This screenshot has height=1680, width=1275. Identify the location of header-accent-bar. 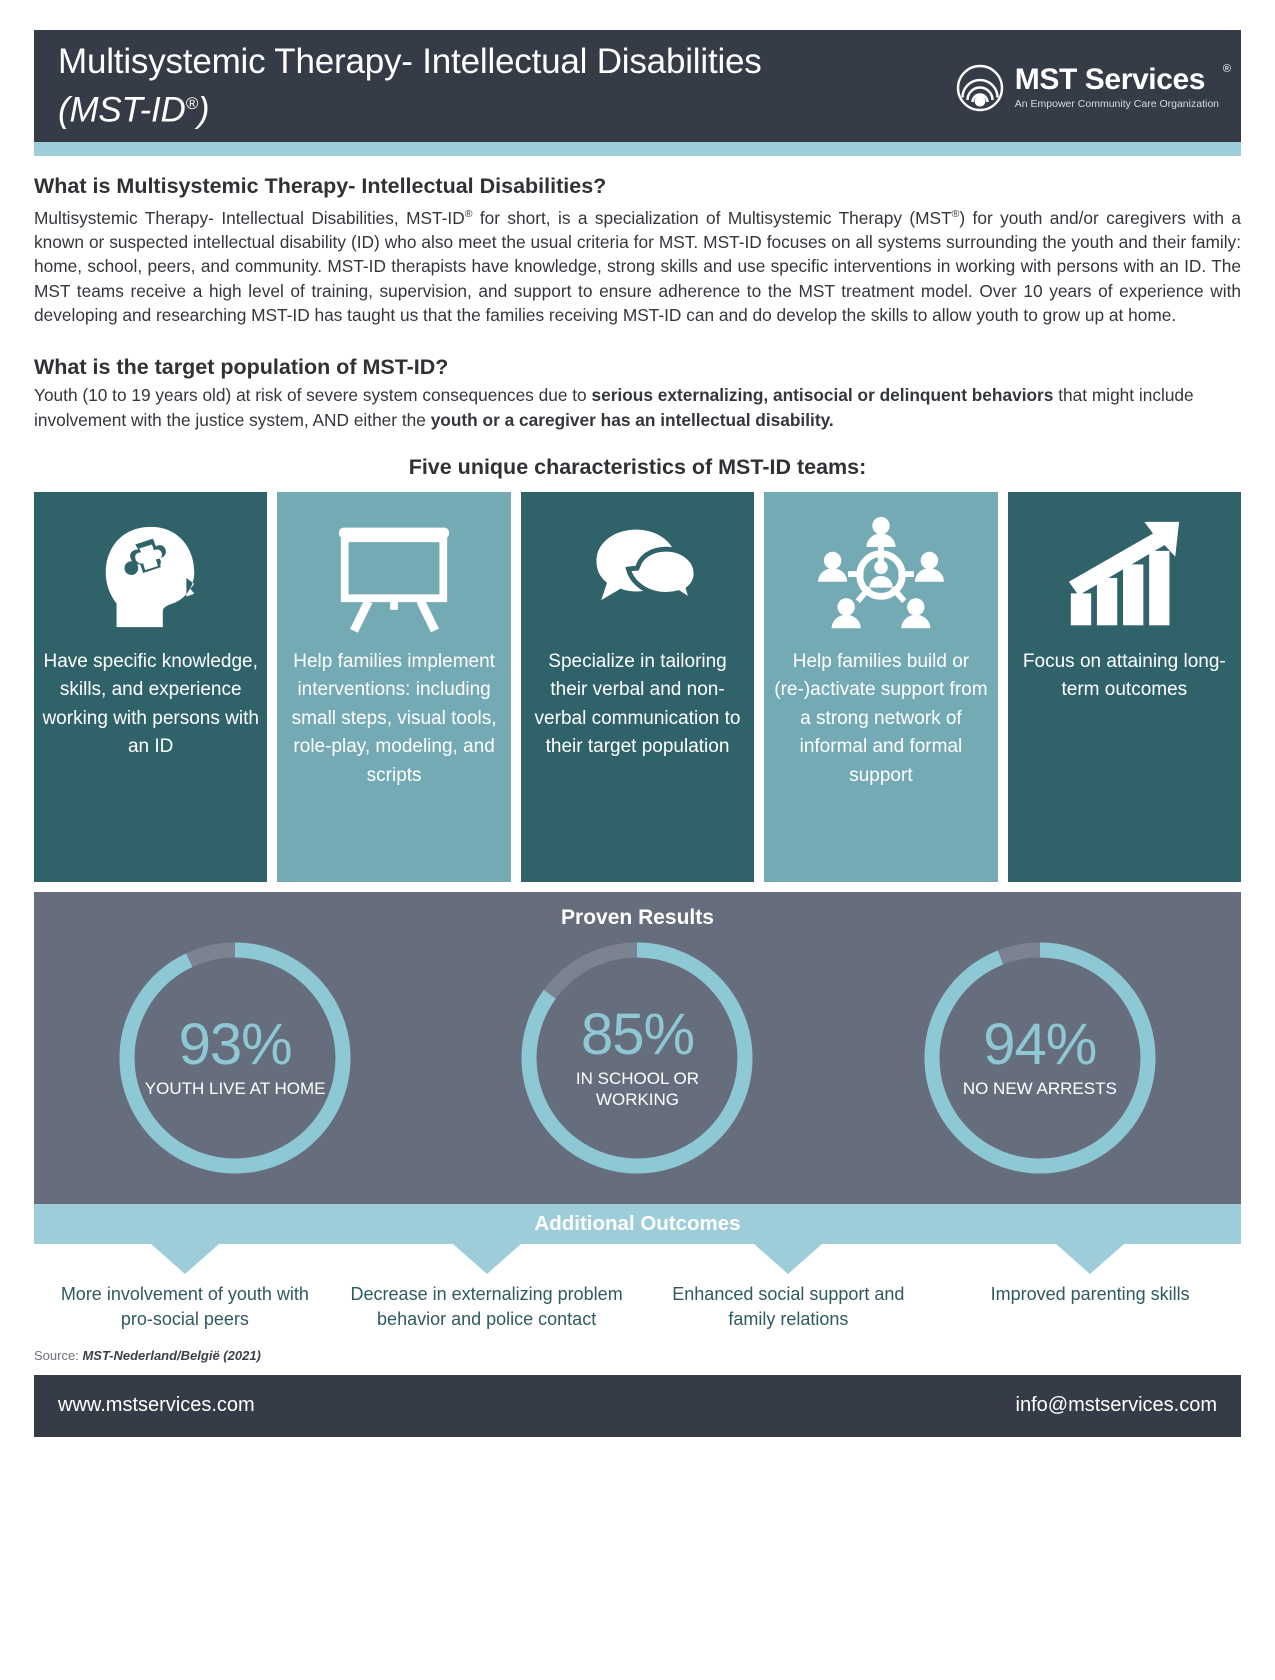
(637, 149).